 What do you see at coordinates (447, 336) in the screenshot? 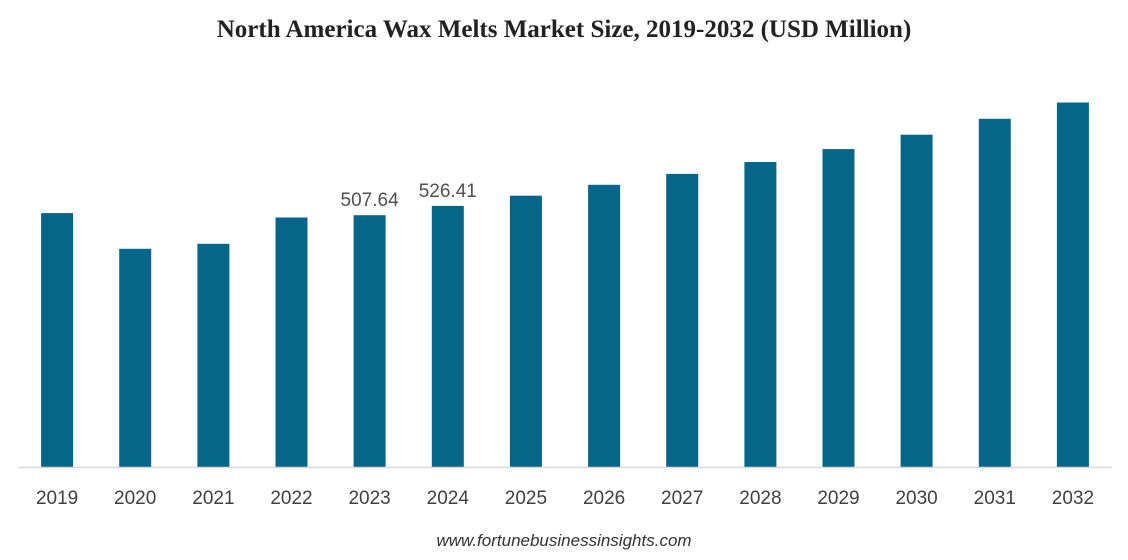
I see `bar-2024` at bounding box center [447, 336].